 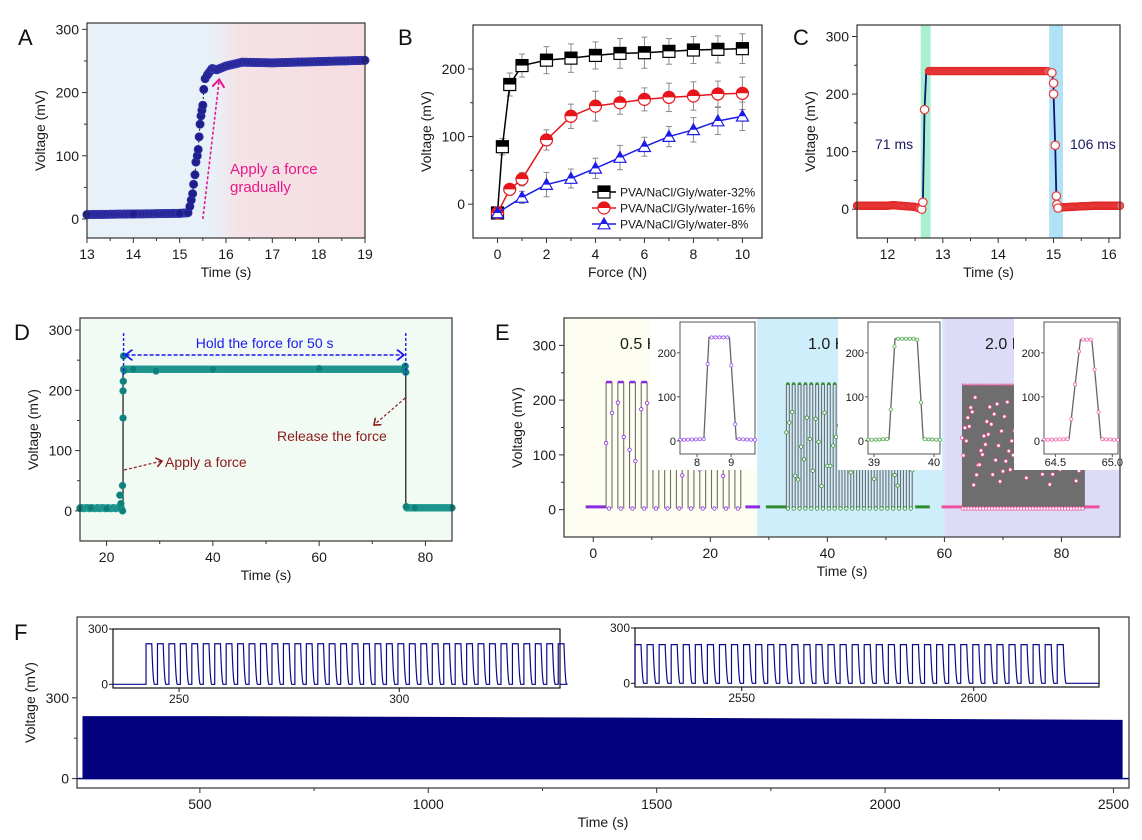 What do you see at coordinates (265, 343) in the screenshot?
I see `hold-label: Hold the force for 50 s` at bounding box center [265, 343].